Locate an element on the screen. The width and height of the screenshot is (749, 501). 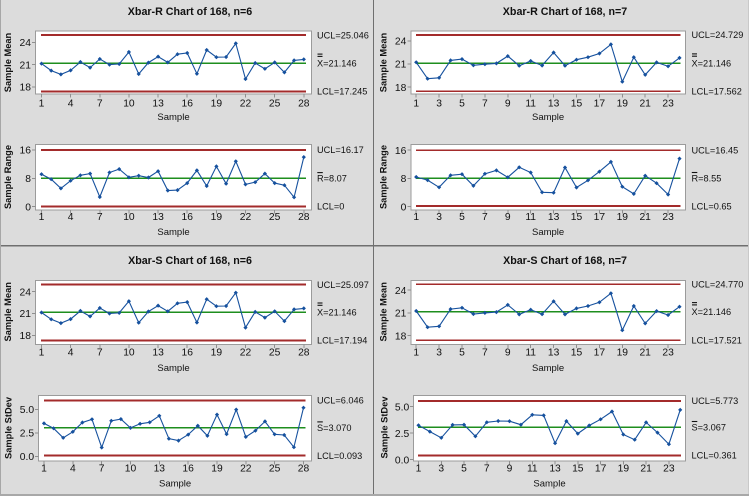
svg-text: 8 is located at coordinates (28, 179).